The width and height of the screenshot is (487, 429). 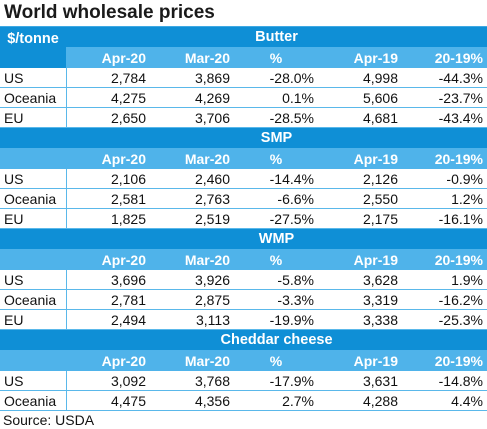 I want to click on value-cell: 3,706, so click(x=192, y=117).